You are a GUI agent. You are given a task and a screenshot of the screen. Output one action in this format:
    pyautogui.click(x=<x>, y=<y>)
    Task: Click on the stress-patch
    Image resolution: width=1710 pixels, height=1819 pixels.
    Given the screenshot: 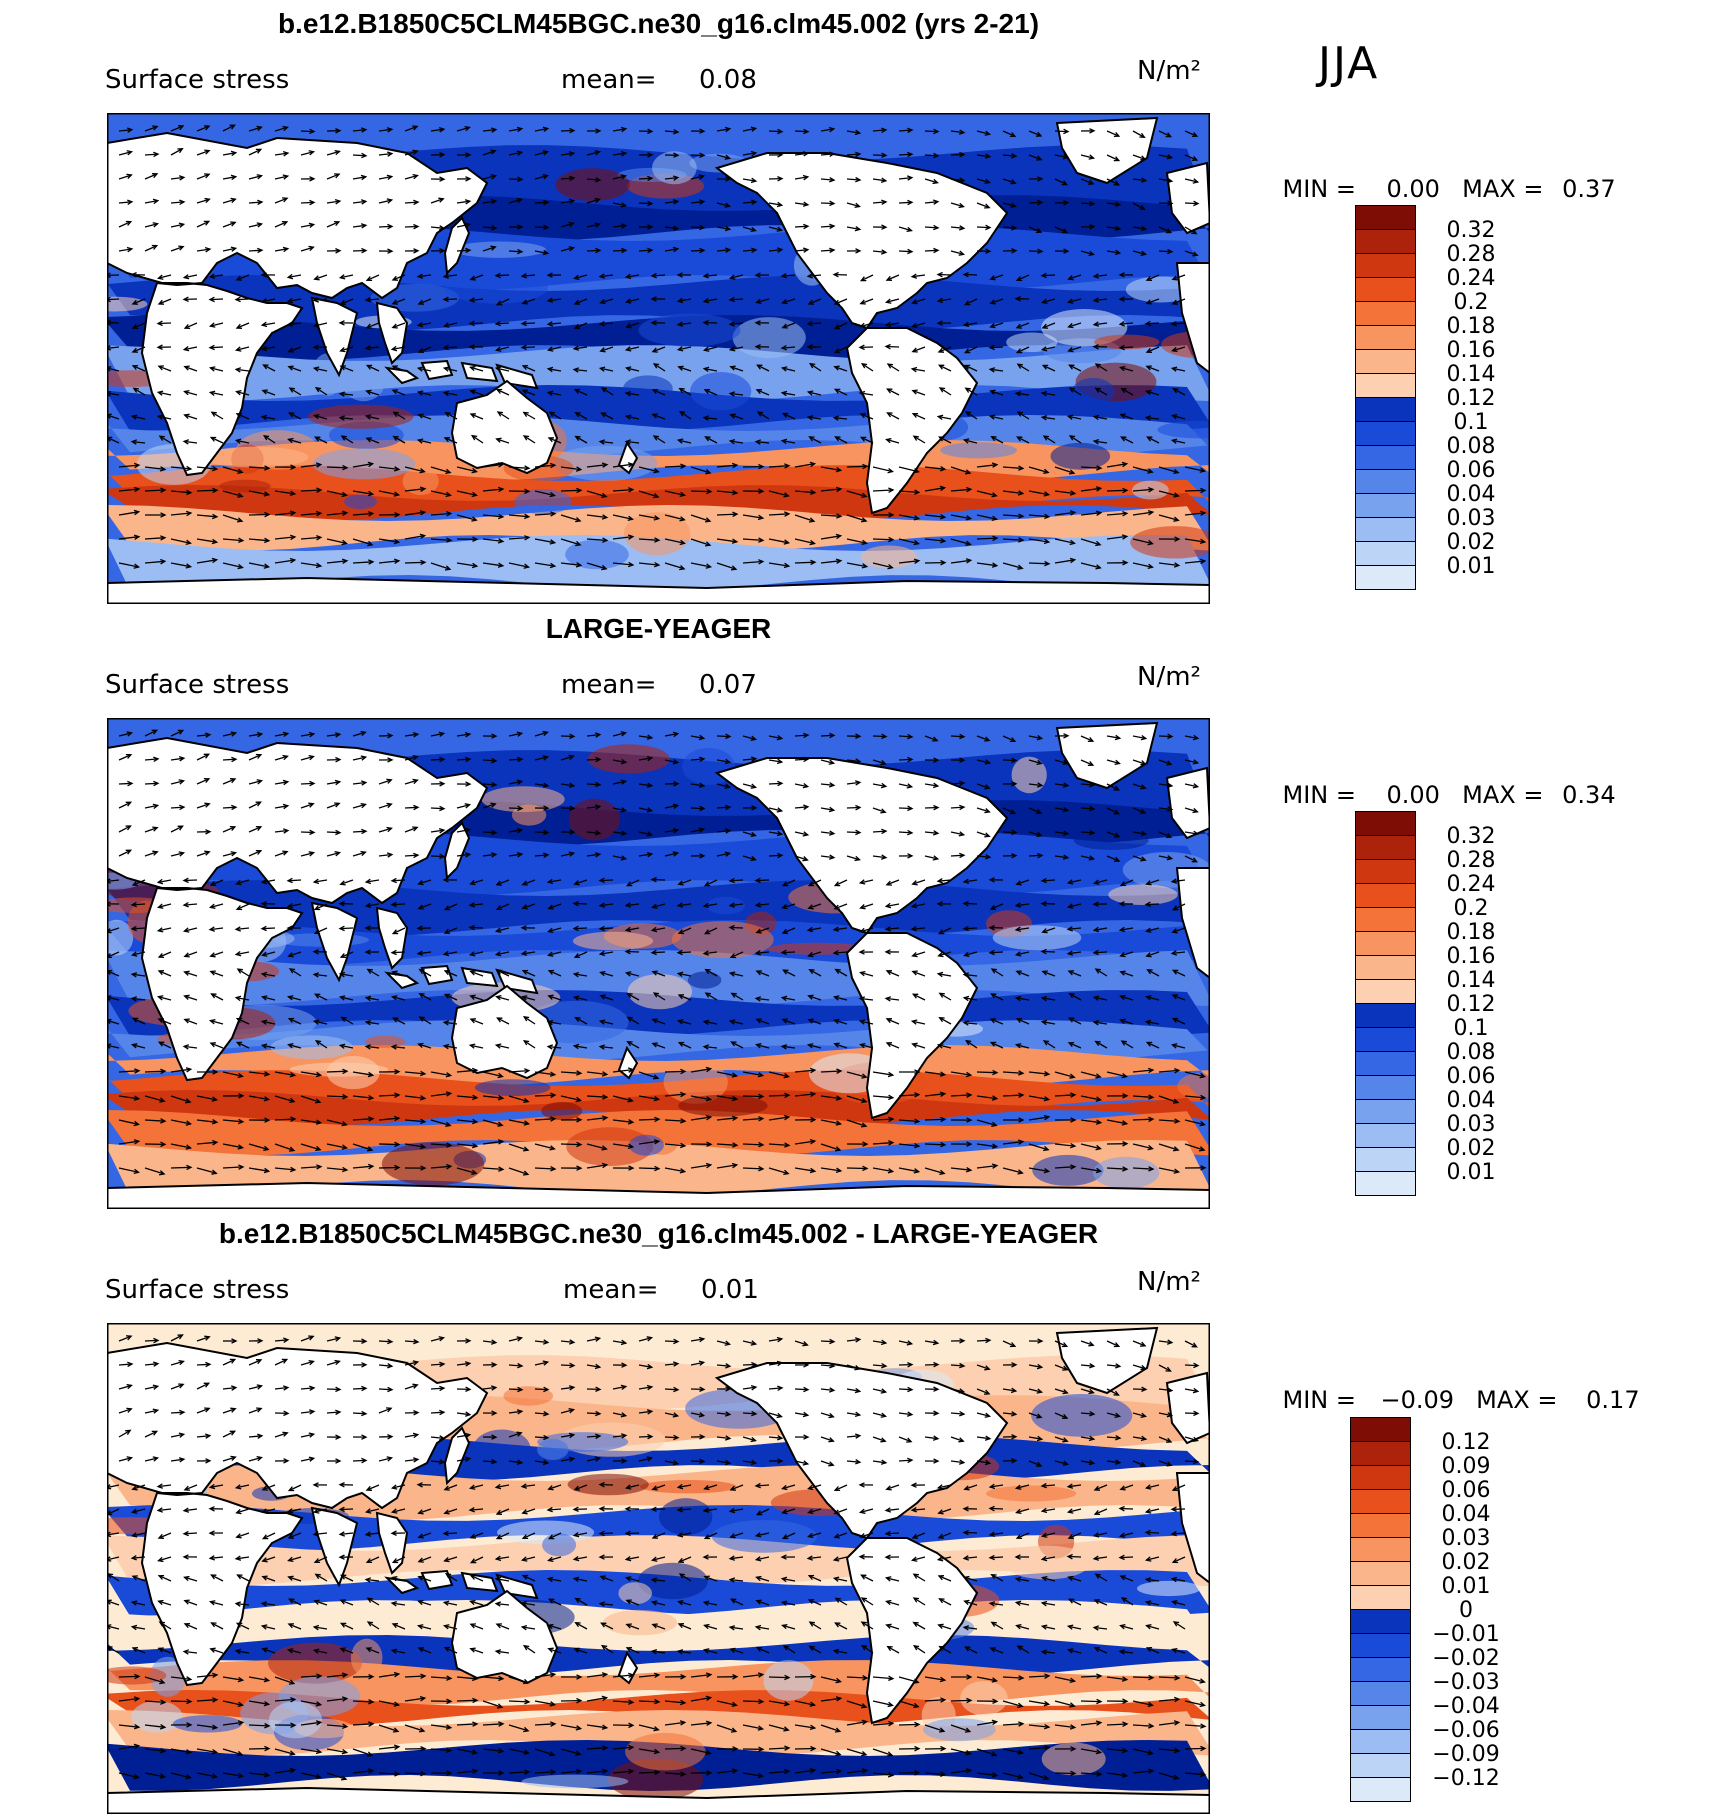 What is the action you would take?
    pyautogui.click(x=1183, y=430)
    